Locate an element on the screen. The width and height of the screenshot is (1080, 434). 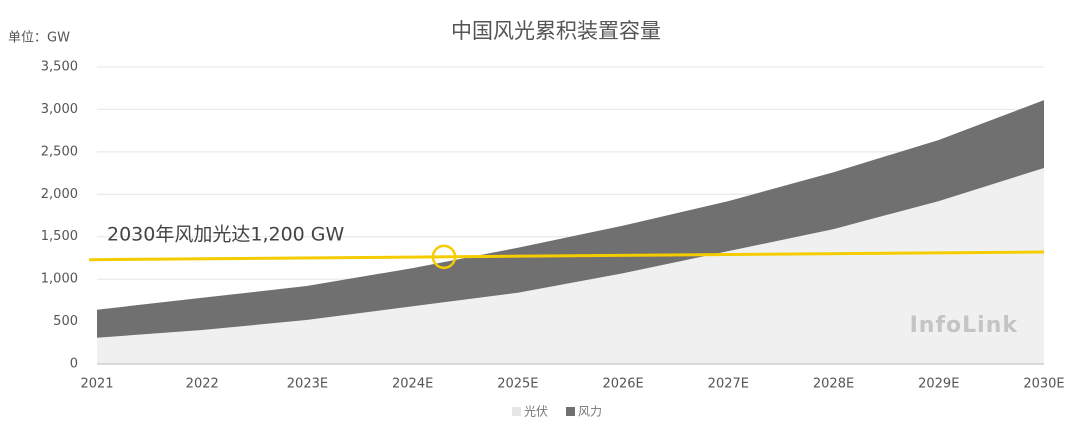
y-tick-label: 1,500 is located at coordinates (59, 236).